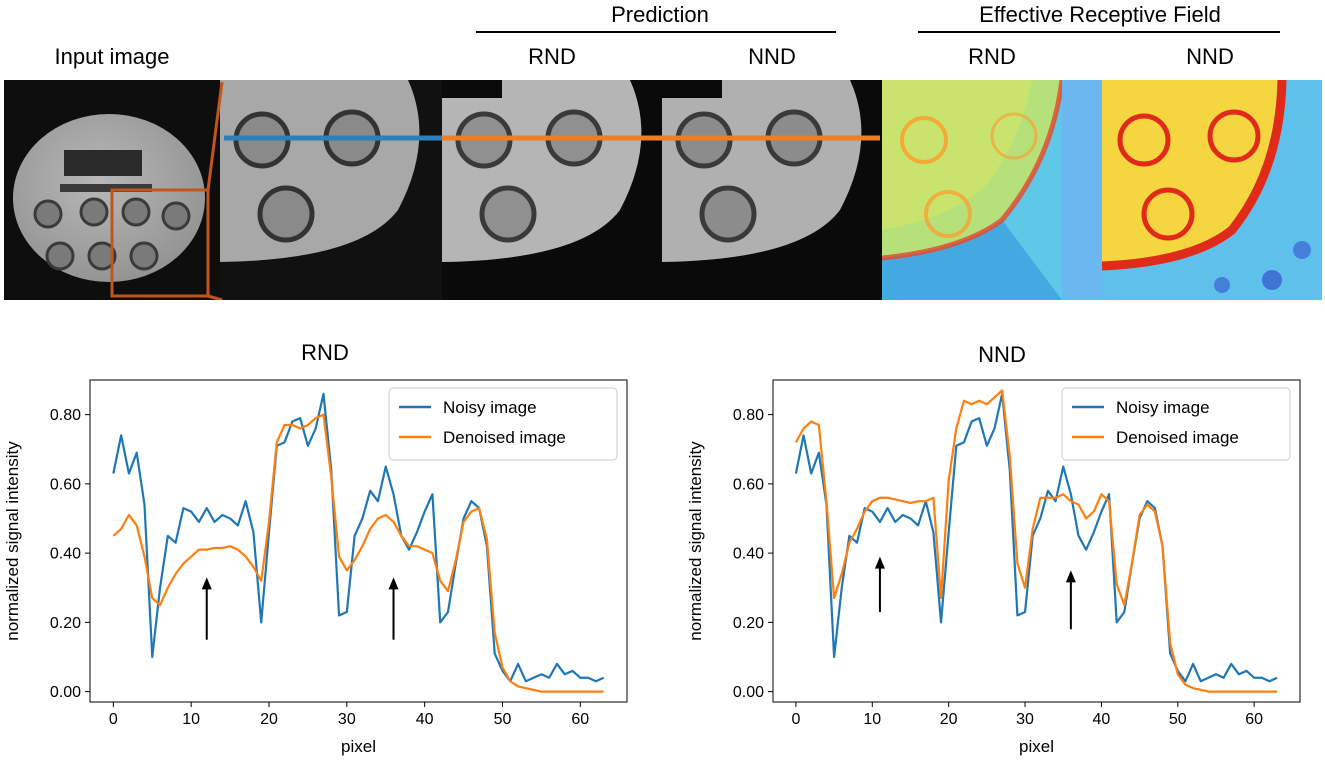 The image size is (1325, 764). I want to click on erf-nnd-panel, so click(1212, 190).